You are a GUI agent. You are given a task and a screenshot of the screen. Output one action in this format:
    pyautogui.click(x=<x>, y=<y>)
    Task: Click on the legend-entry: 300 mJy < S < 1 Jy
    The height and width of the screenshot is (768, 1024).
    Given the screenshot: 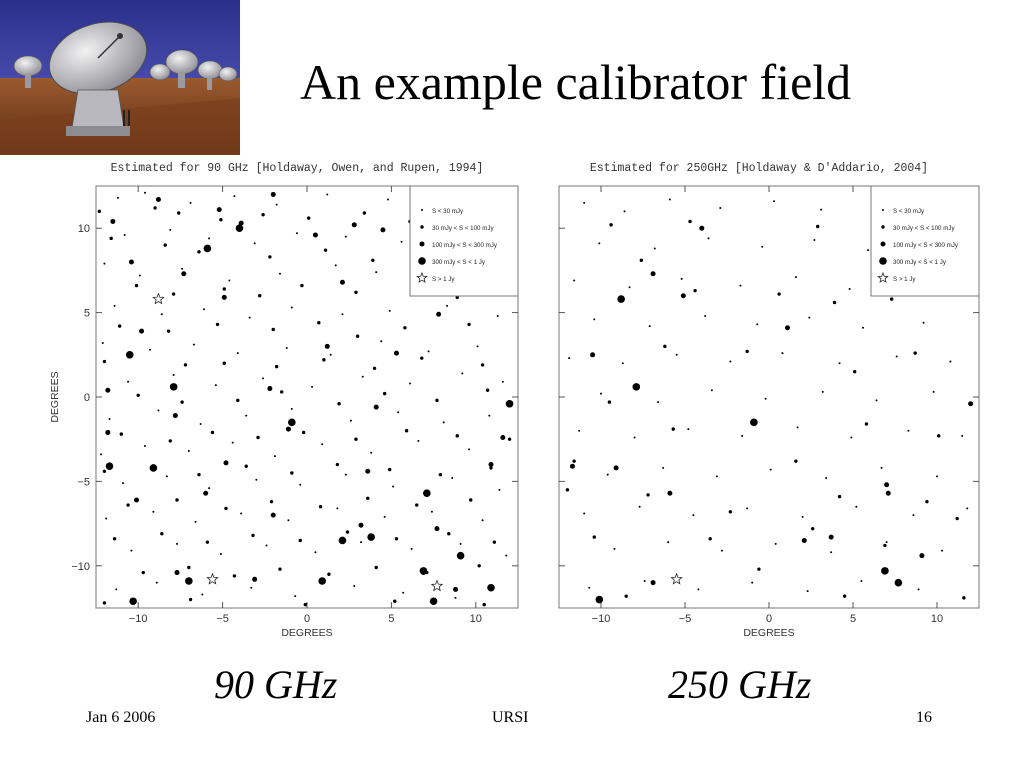 What is the action you would take?
    pyautogui.click(x=459, y=262)
    